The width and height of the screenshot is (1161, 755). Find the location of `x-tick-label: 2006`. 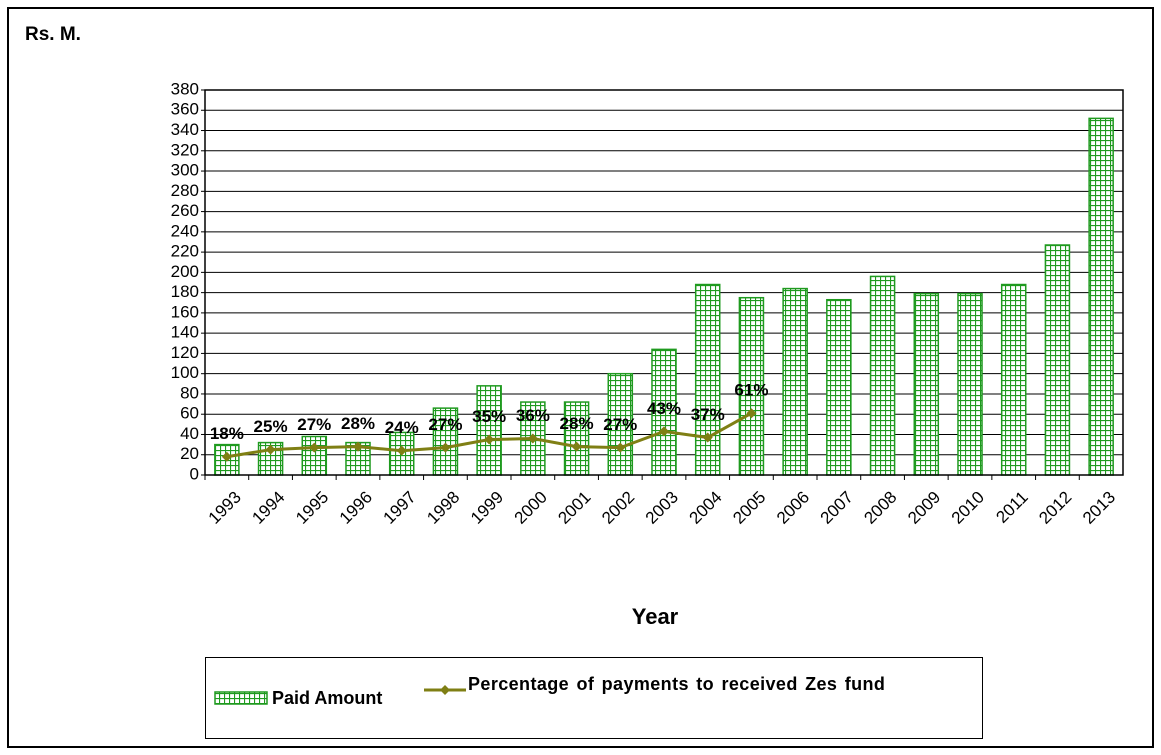

x-tick-label: 2006 is located at coordinates (793, 508).